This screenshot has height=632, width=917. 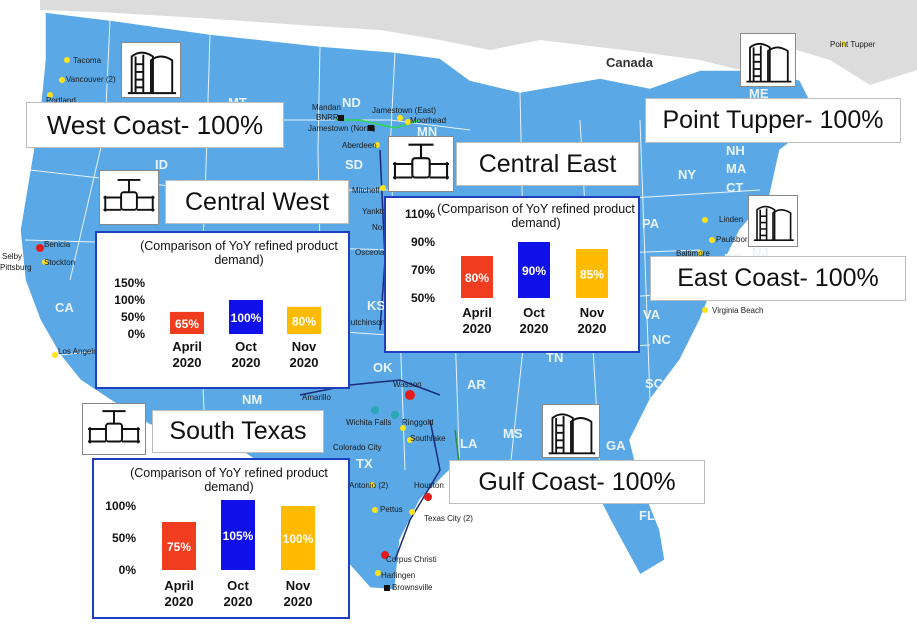 What do you see at coordinates (731, 219) in the screenshot?
I see `city-label: Linden` at bounding box center [731, 219].